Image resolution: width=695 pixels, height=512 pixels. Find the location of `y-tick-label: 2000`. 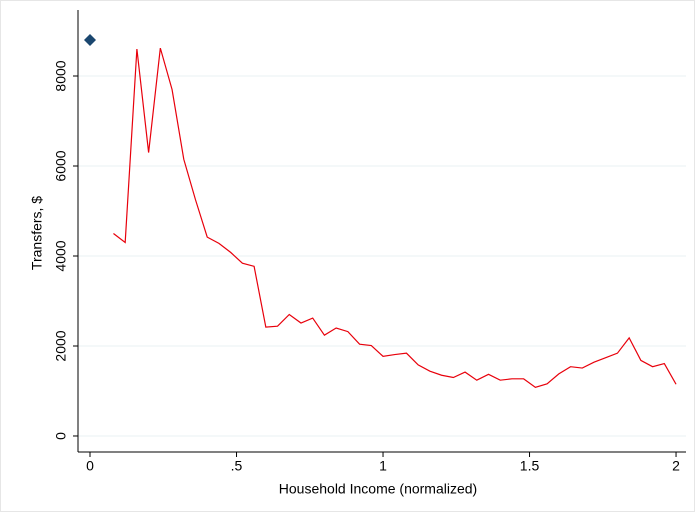

y-tick-label: 2000 is located at coordinates (61, 345).